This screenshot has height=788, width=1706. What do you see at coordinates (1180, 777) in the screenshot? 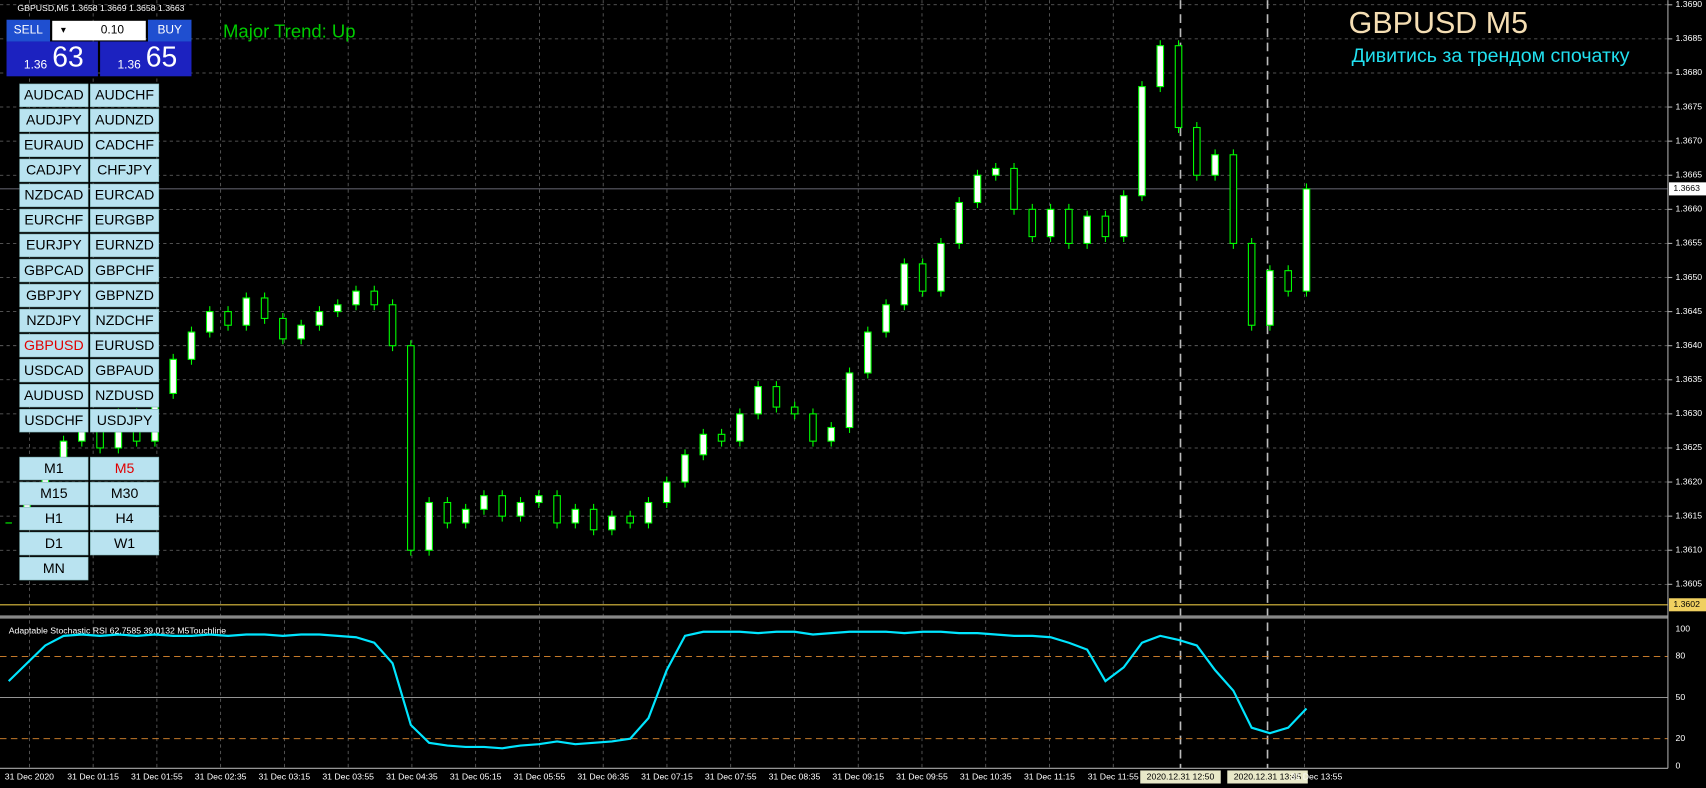
I see `time-marker-box` at bounding box center [1180, 777].